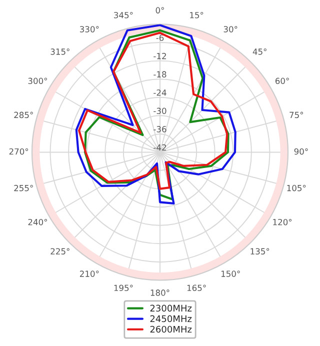 Image resolution: width=320 pixels, height=346 pixels. I want to click on spoke-label: 255°, so click(23, 188).